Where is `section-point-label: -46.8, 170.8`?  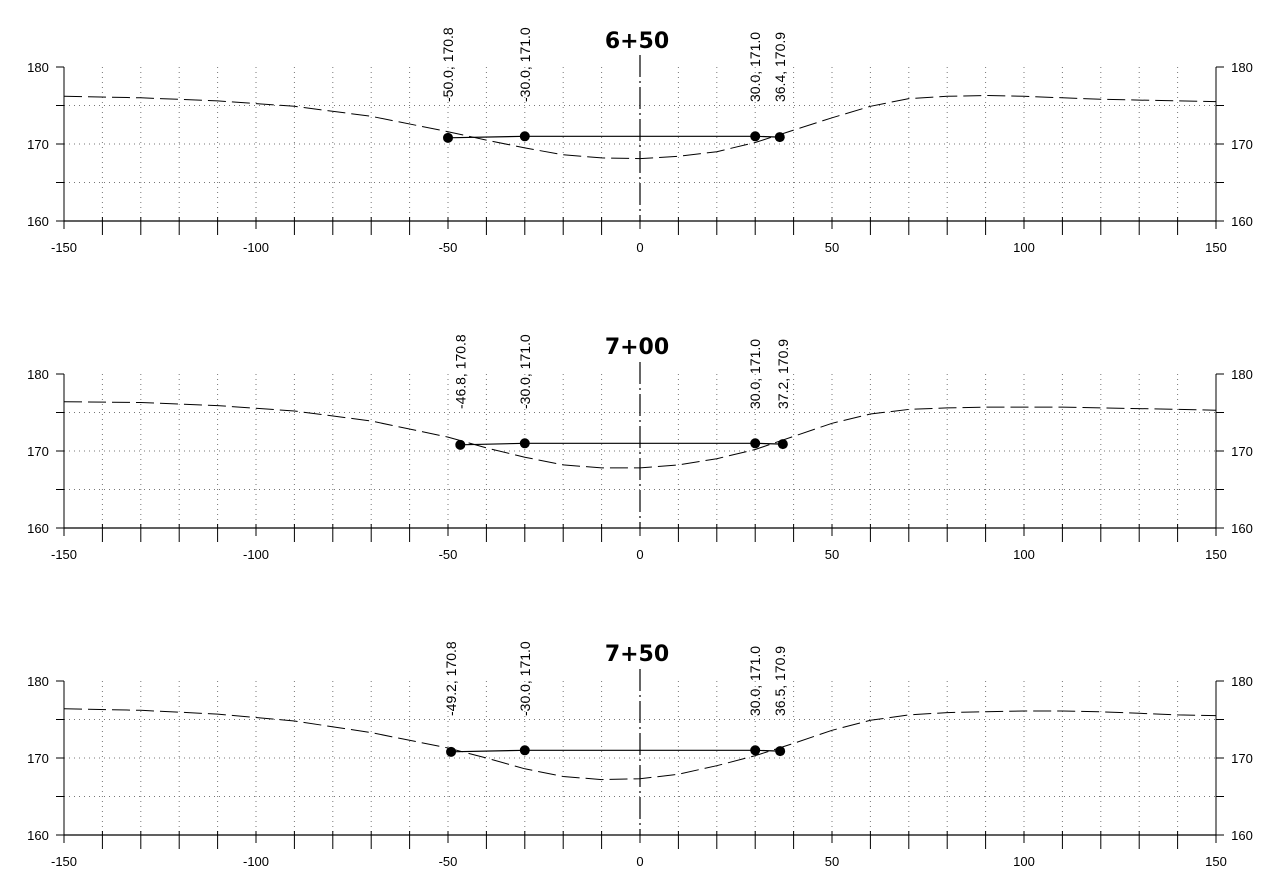
section-point-label: -46.8, 170.8 is located at coordinates (460, 371).